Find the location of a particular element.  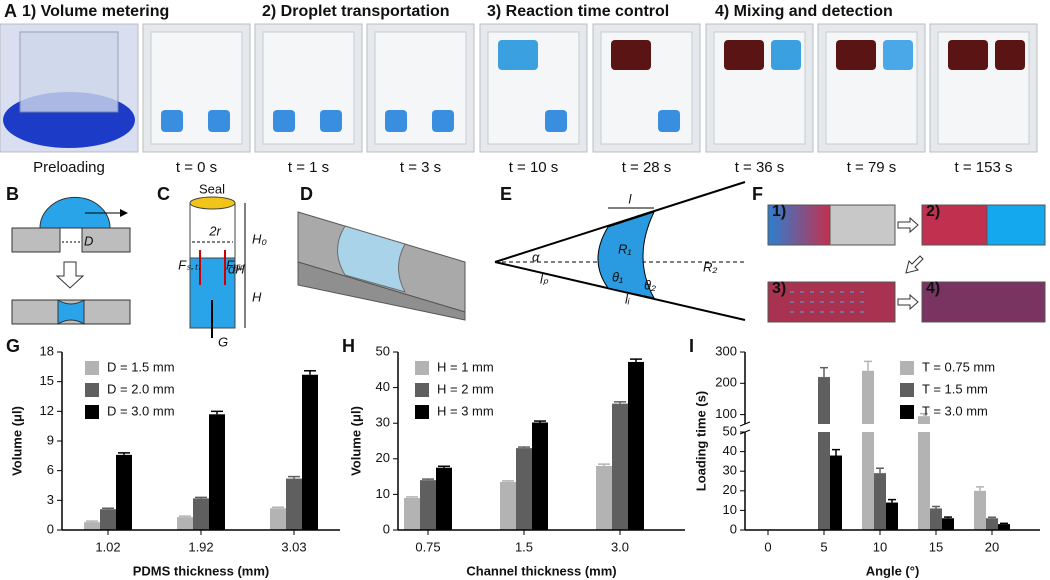

label: A is located at coordinates (10, 11).